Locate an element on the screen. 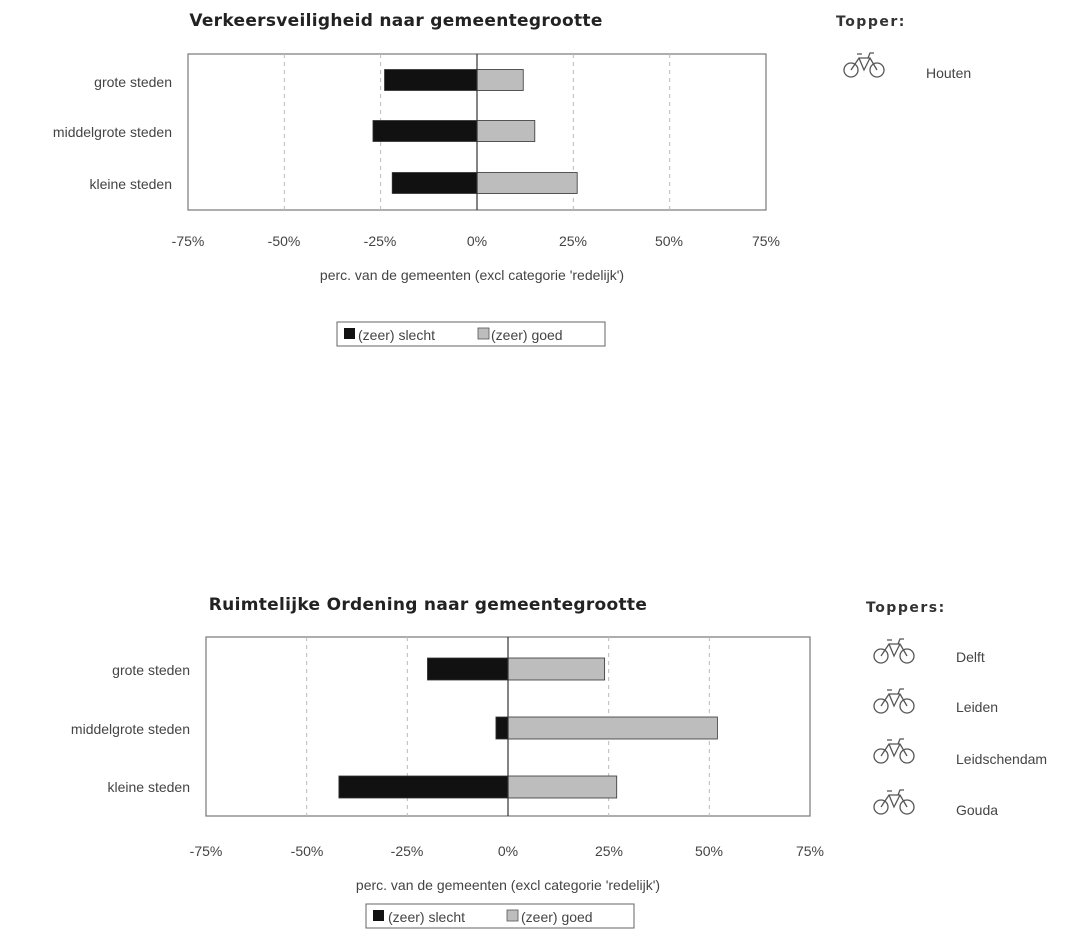 The width and height of the screenshot is (1090, 930). topper-name: Houten is located at coordinates (948, 73).